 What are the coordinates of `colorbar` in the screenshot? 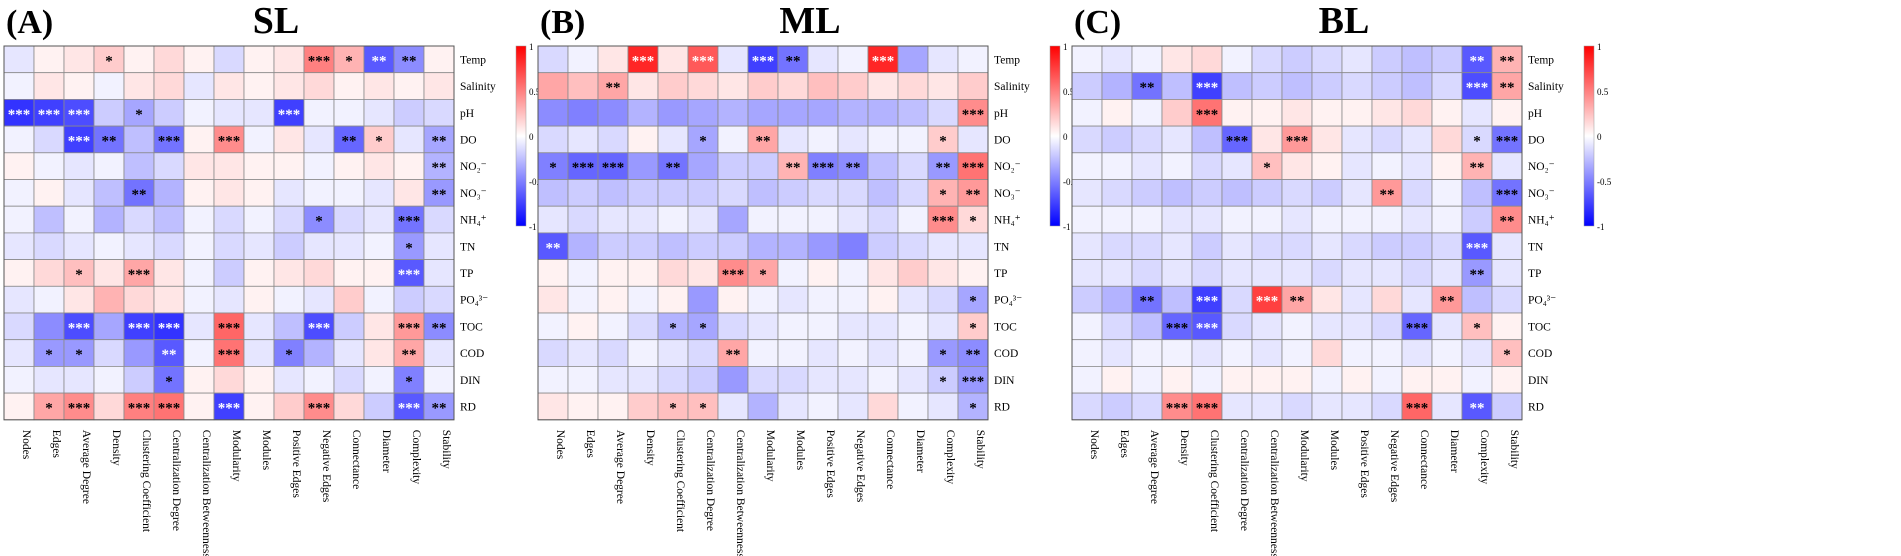 It's located at (521, 136).